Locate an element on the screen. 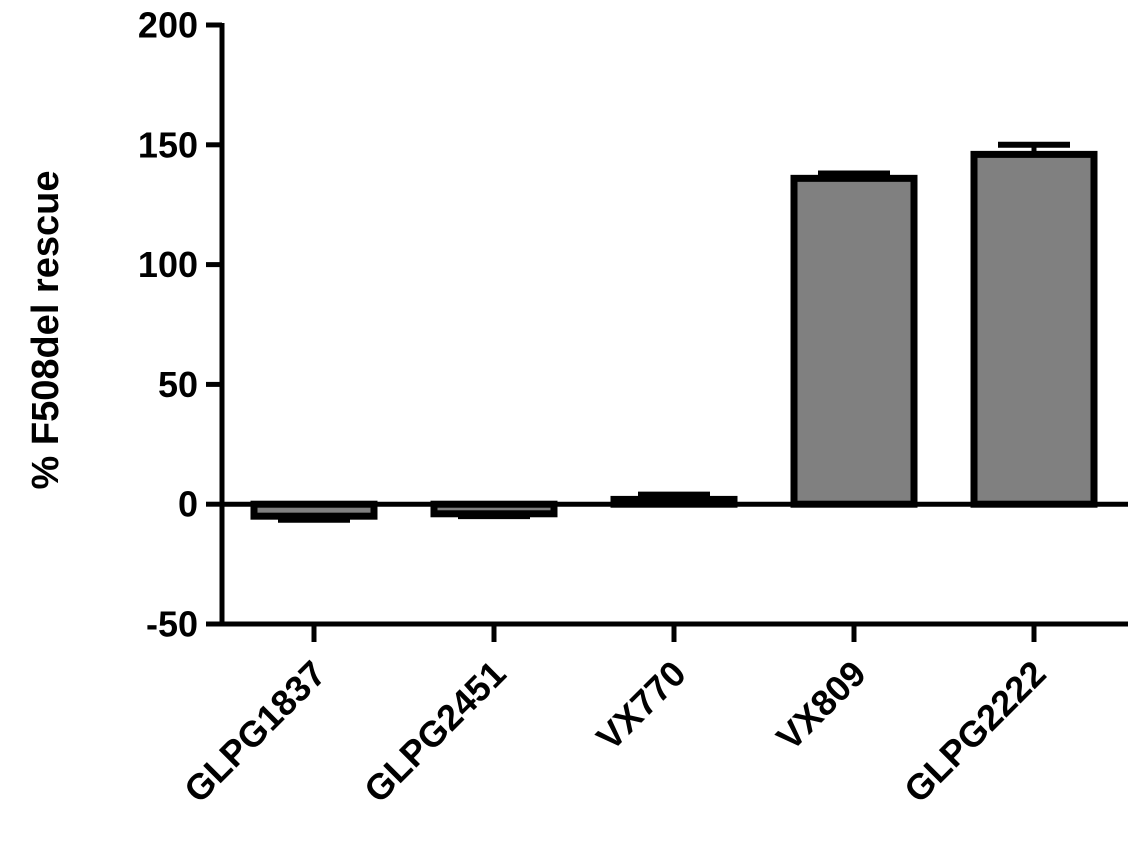 The image size is (1133, 850). x-tick-label: VX770 is located at coordinates (640, 705).